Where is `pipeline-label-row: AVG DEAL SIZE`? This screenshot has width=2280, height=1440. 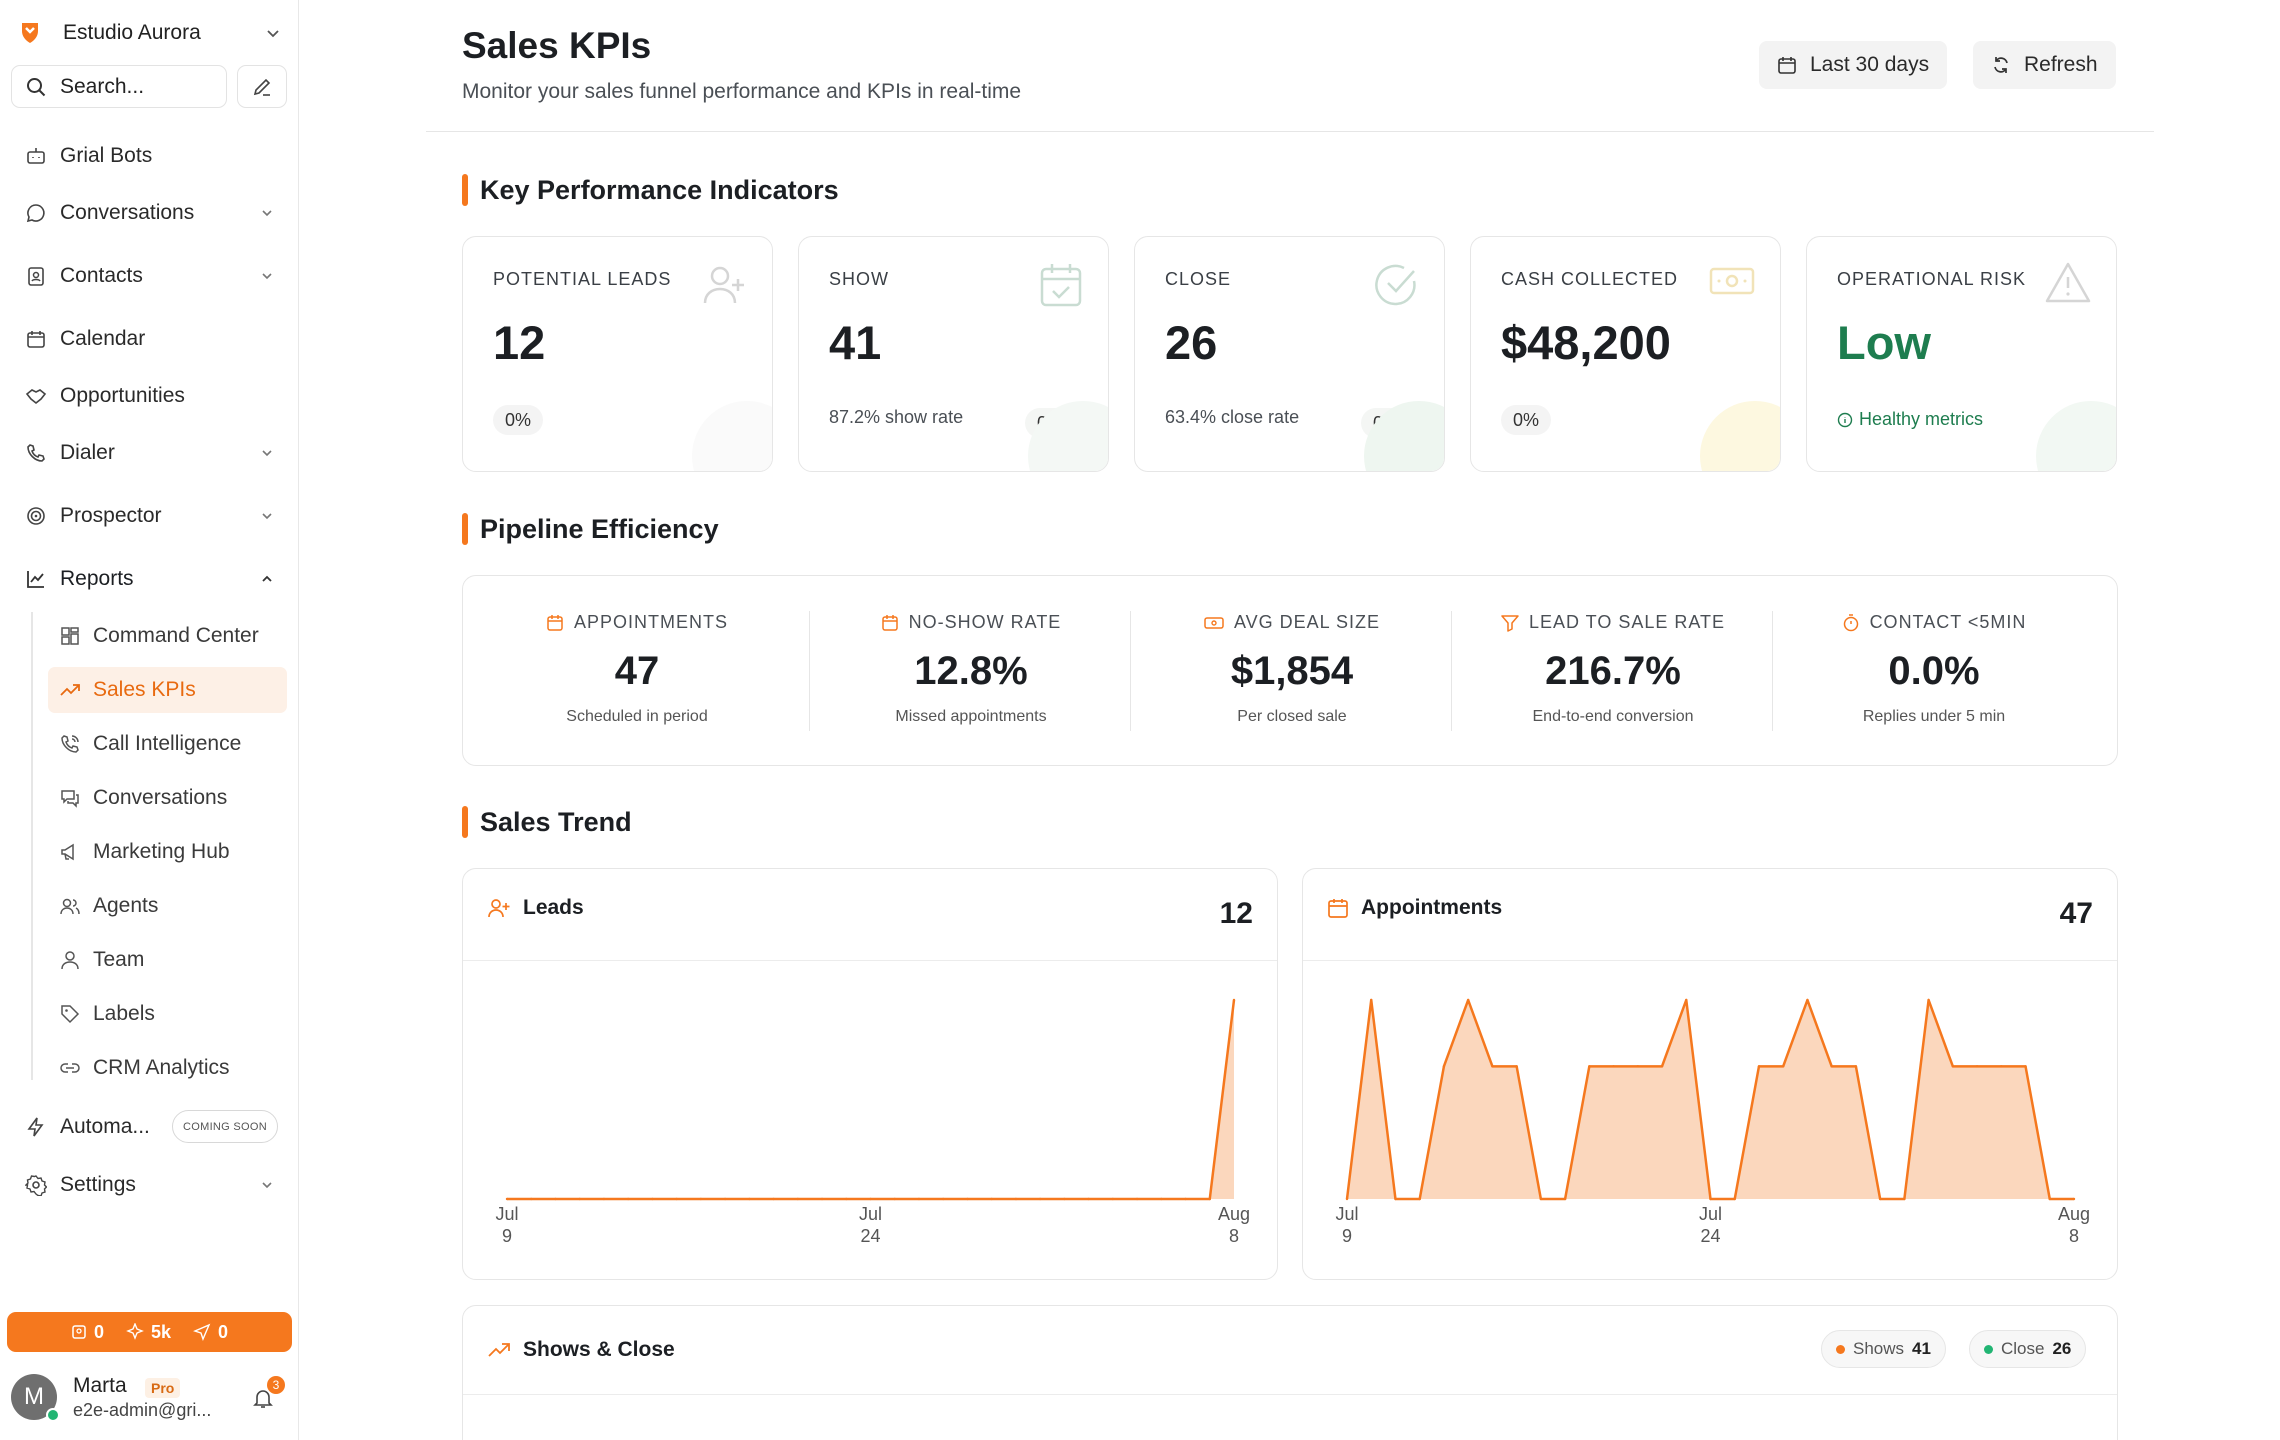 pipeline-label-row: AVG DEAL SIZE is located at coordinates (1292, 622).